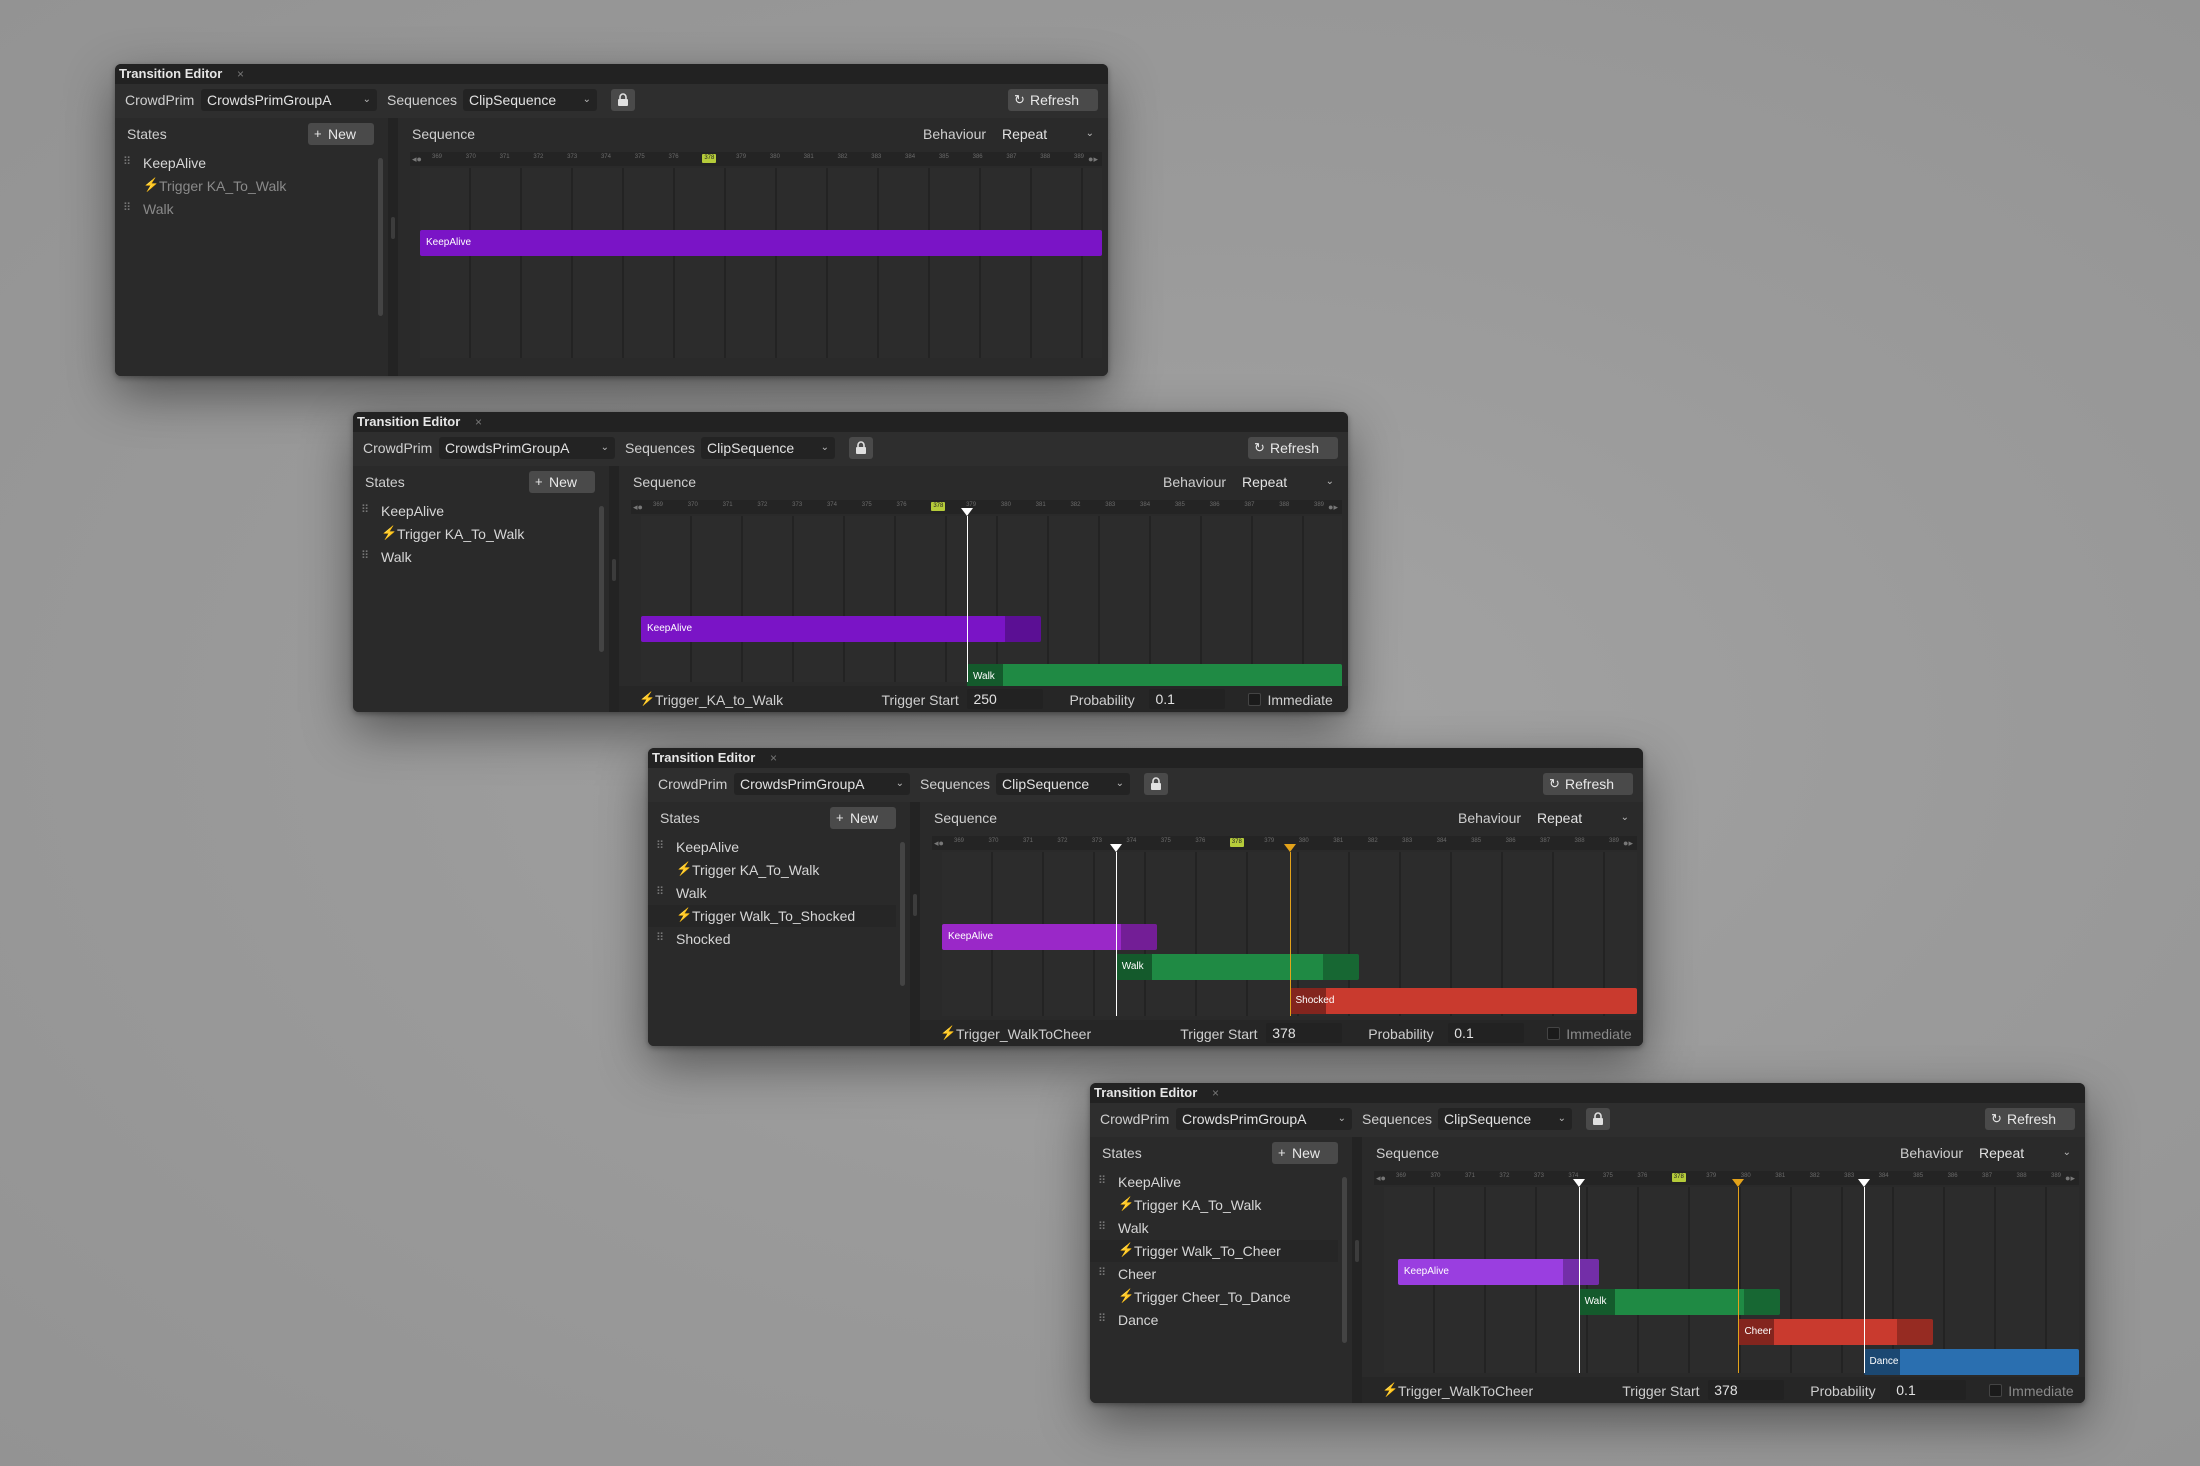 The height and width of the screenshot is (1466, 2200). Describe the element at coordinates (772, 939) in the screenshot. I see `state-item: ⠿ Shocked` at that location.